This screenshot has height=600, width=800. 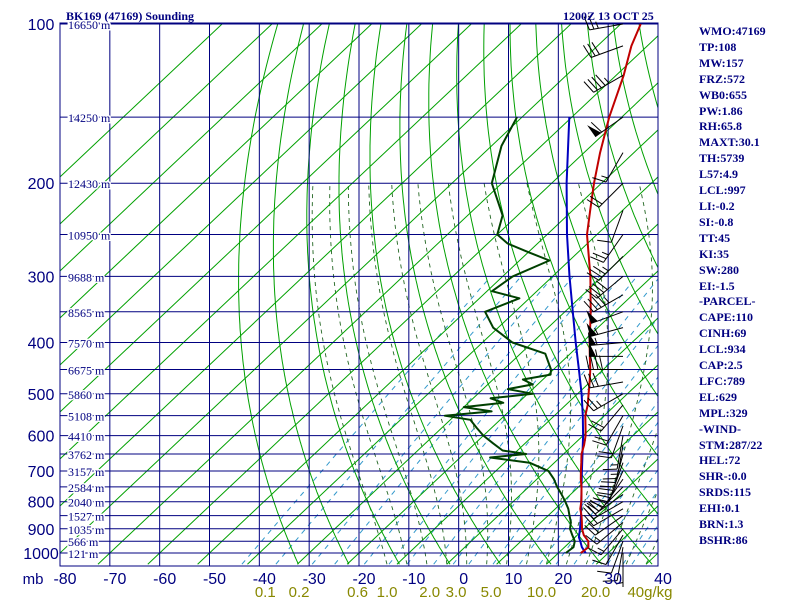 I want to click on index-value: LCL:934, so click(x=722, y=349).